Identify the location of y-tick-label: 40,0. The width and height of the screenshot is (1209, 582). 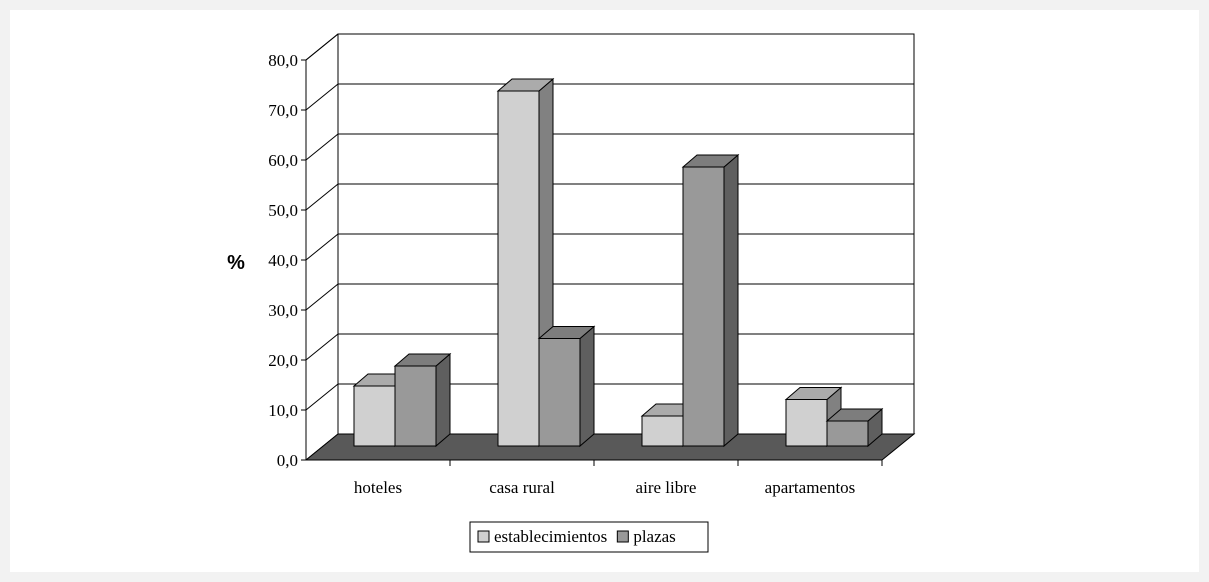
(283, 260).